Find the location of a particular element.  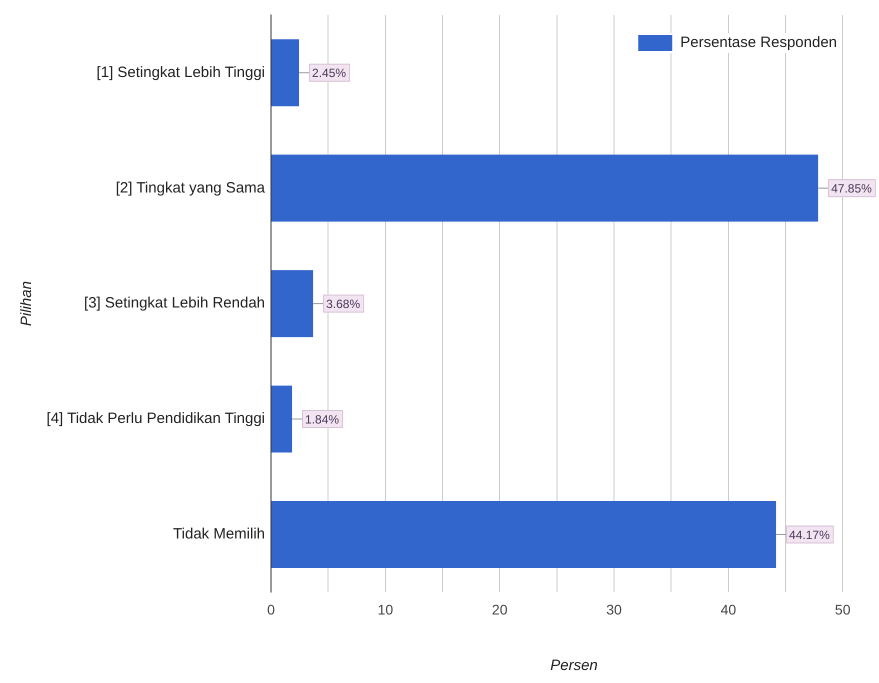

x-tick-label: 0 is located at coordinates (271, 609).